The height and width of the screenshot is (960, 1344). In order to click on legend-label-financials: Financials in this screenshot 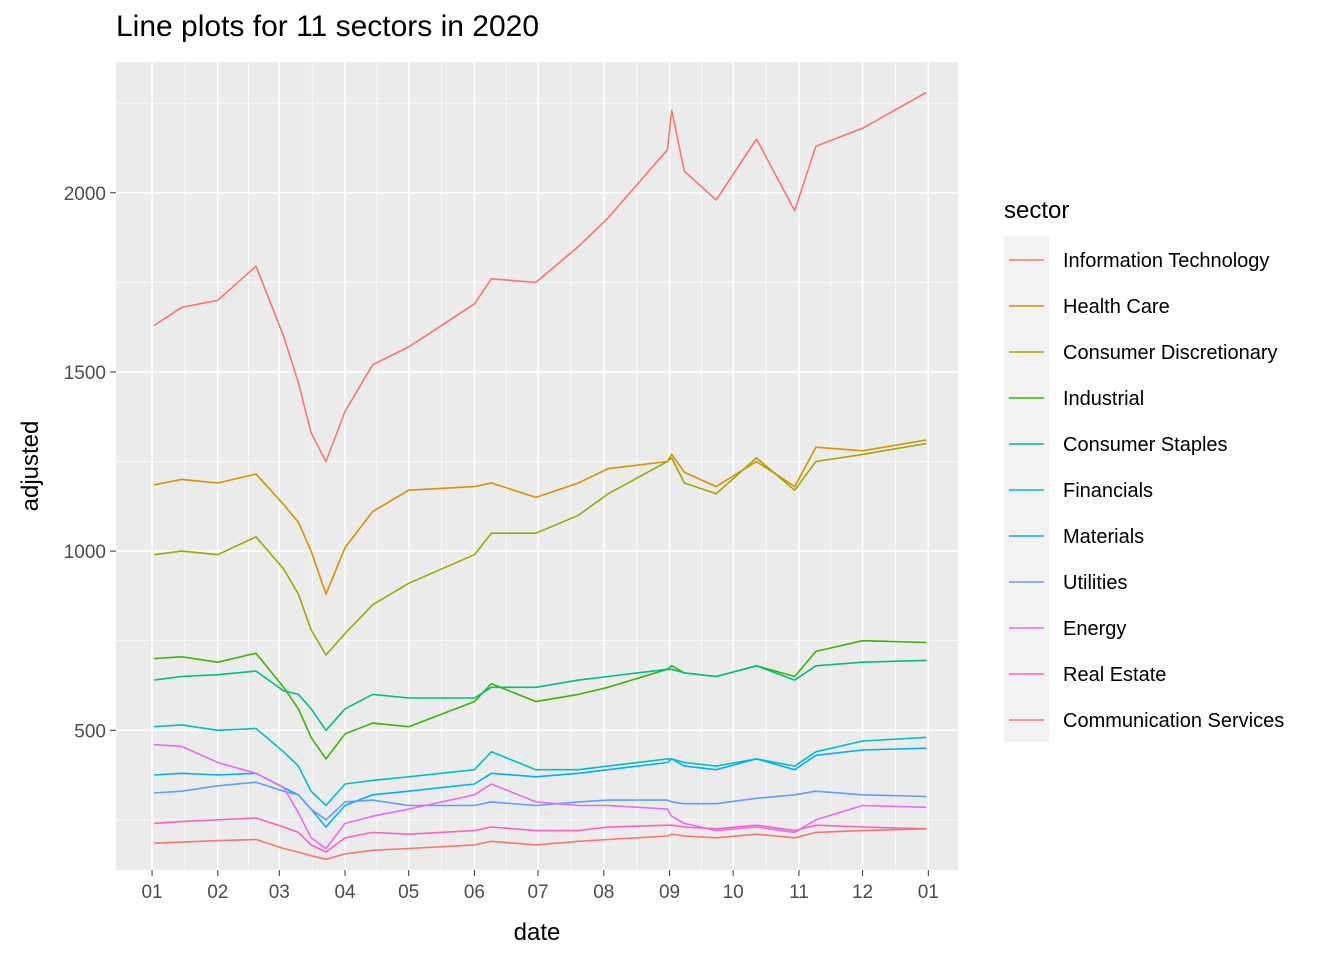, I will do `click(1108, 491)`.